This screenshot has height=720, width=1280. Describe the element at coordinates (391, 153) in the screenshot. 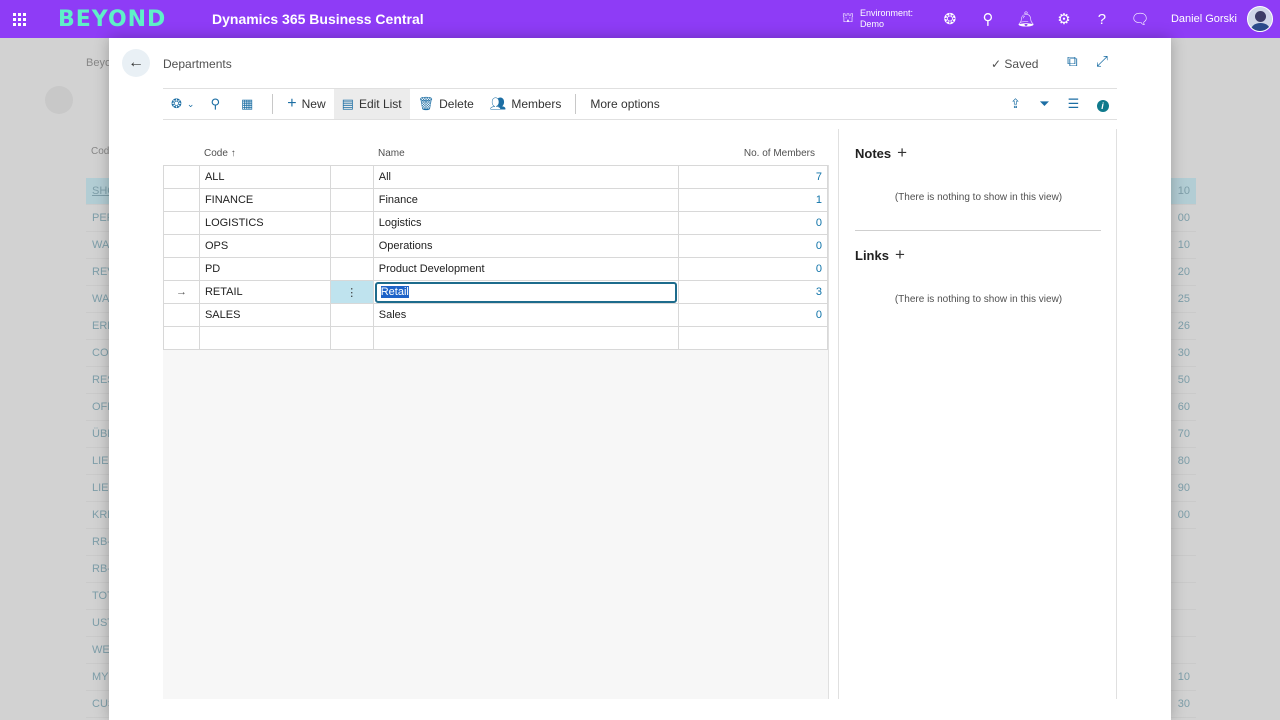

I see `column-header-name: Name` at that location.